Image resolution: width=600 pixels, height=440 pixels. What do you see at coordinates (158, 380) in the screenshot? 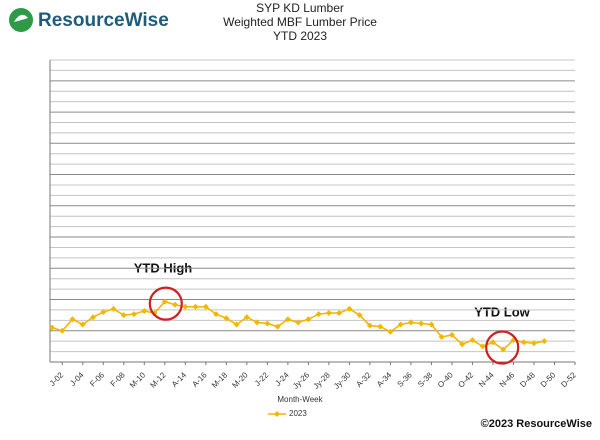
I see `x-tick-label: M-12` at bounding box center [158, 380].